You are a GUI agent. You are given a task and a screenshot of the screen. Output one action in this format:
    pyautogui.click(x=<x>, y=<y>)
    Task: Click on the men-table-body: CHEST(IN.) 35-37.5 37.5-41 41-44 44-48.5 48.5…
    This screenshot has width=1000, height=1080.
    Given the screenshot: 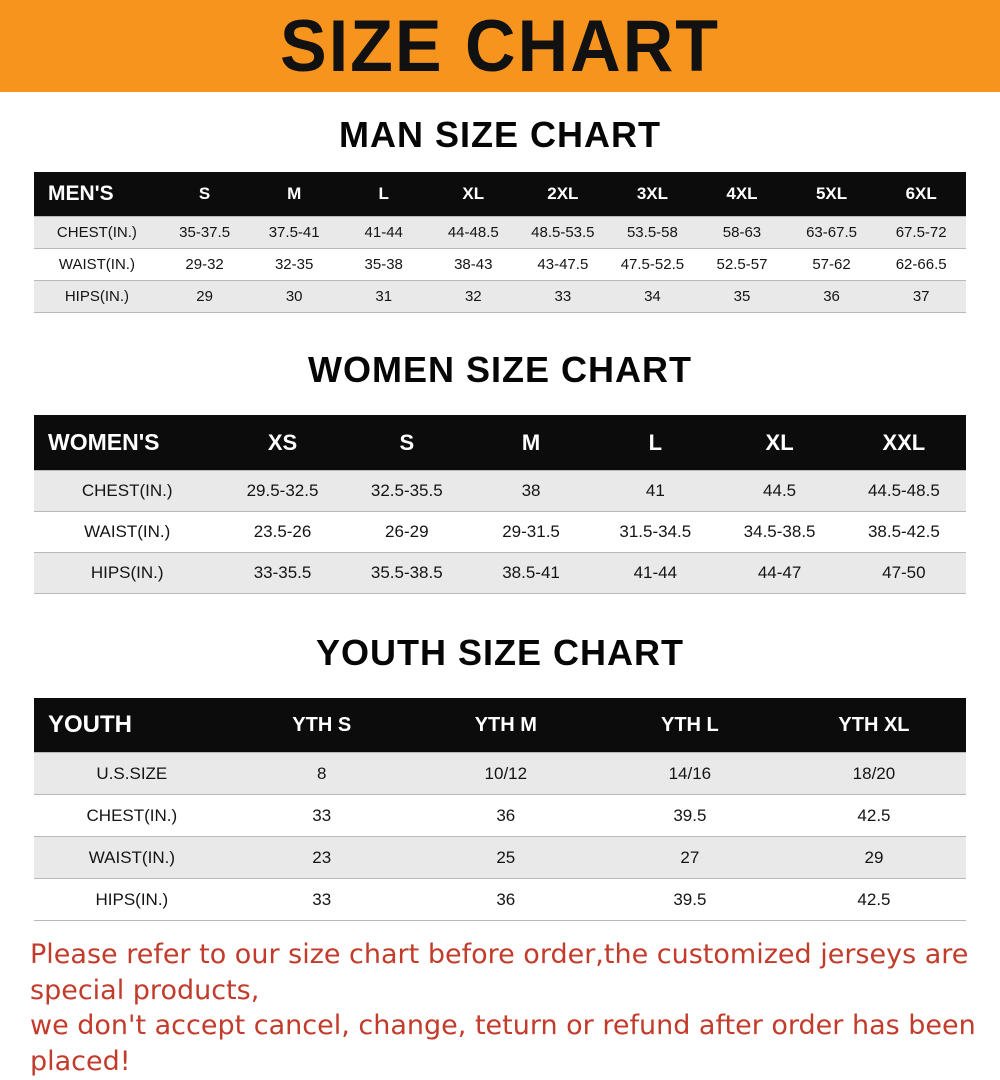 What is the action you would take?
    pyautogui.click(x=500, y=264)
    